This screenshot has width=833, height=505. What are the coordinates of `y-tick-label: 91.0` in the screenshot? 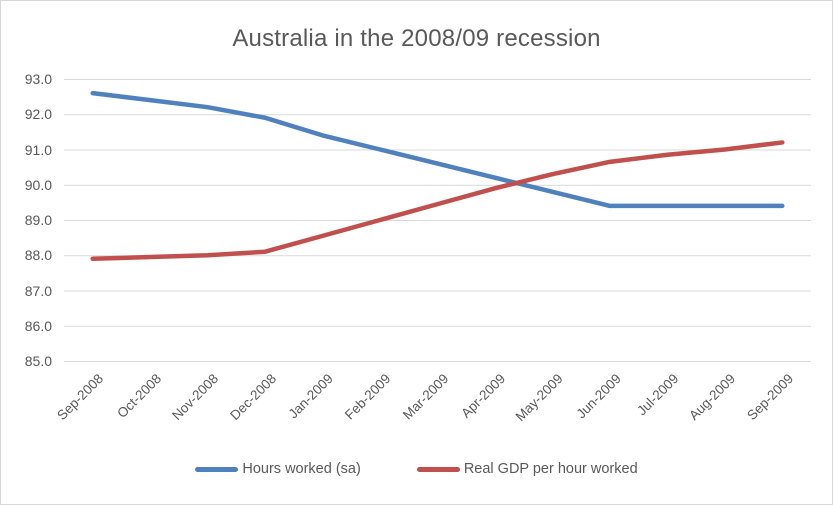 It's located at (38, 149).